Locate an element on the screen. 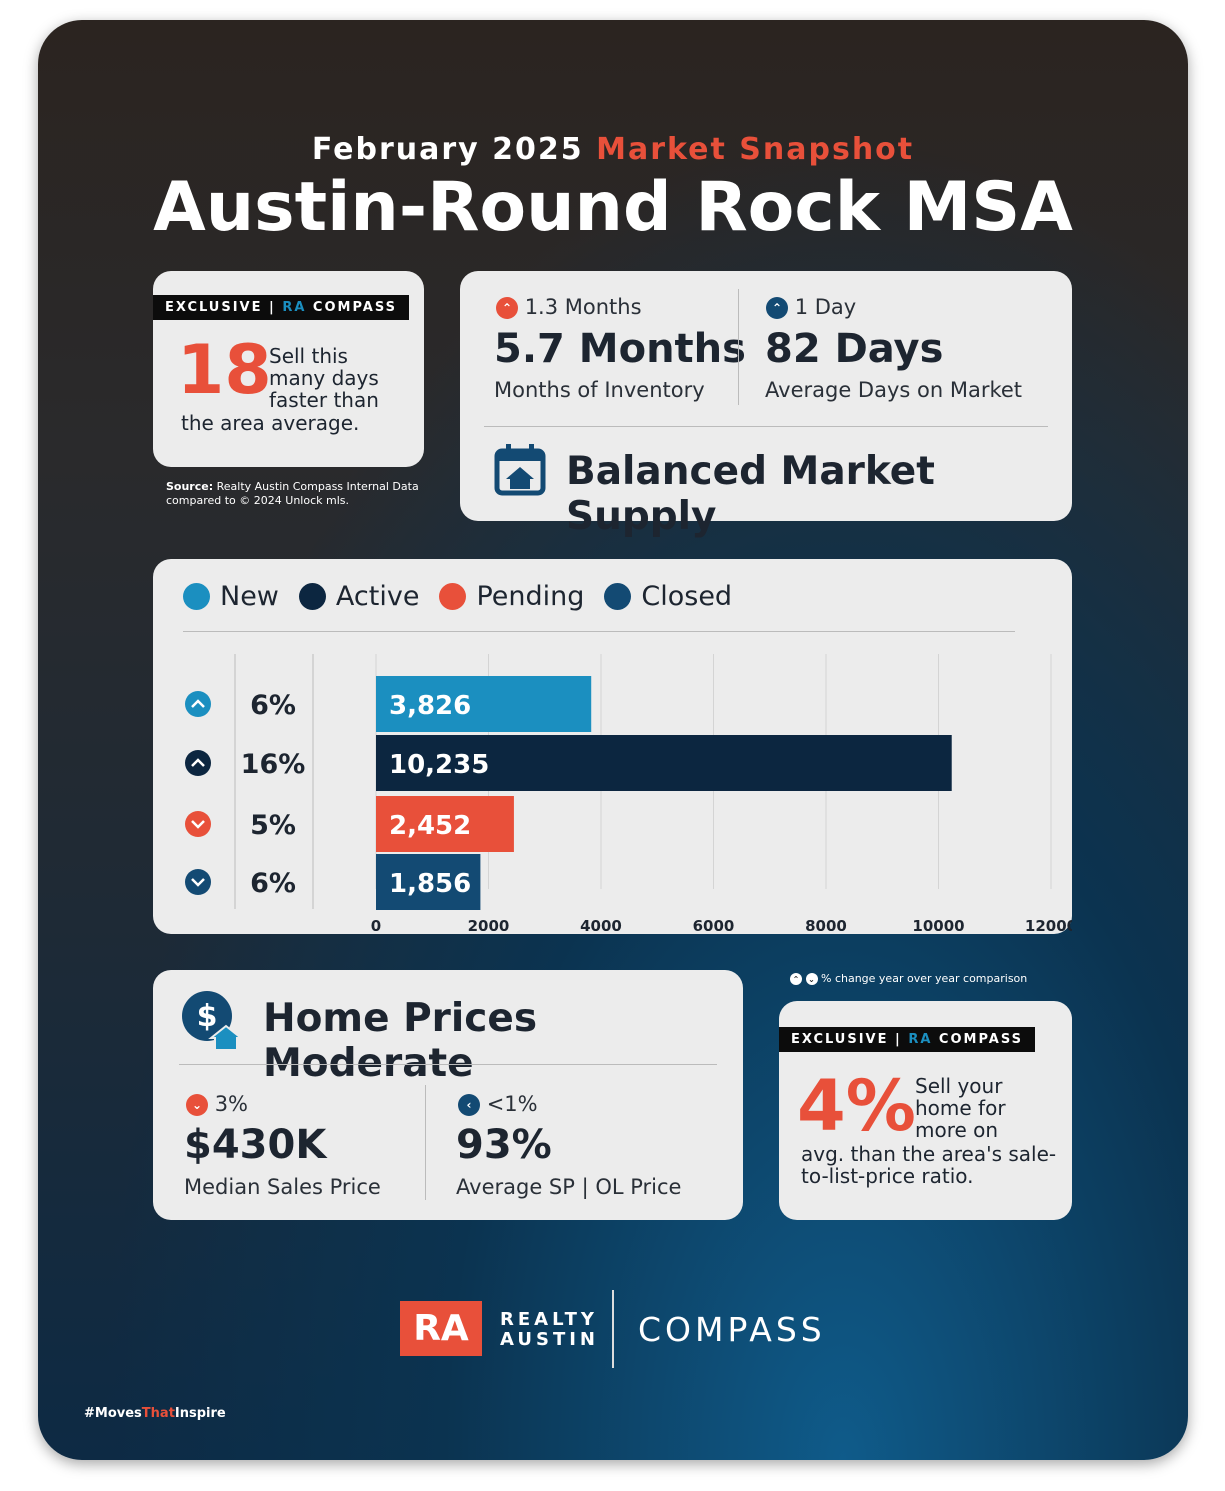 This screenshot has width=1225, height=1491. ratio-change: ‹ <1% is located at coordinates (498, 1104).